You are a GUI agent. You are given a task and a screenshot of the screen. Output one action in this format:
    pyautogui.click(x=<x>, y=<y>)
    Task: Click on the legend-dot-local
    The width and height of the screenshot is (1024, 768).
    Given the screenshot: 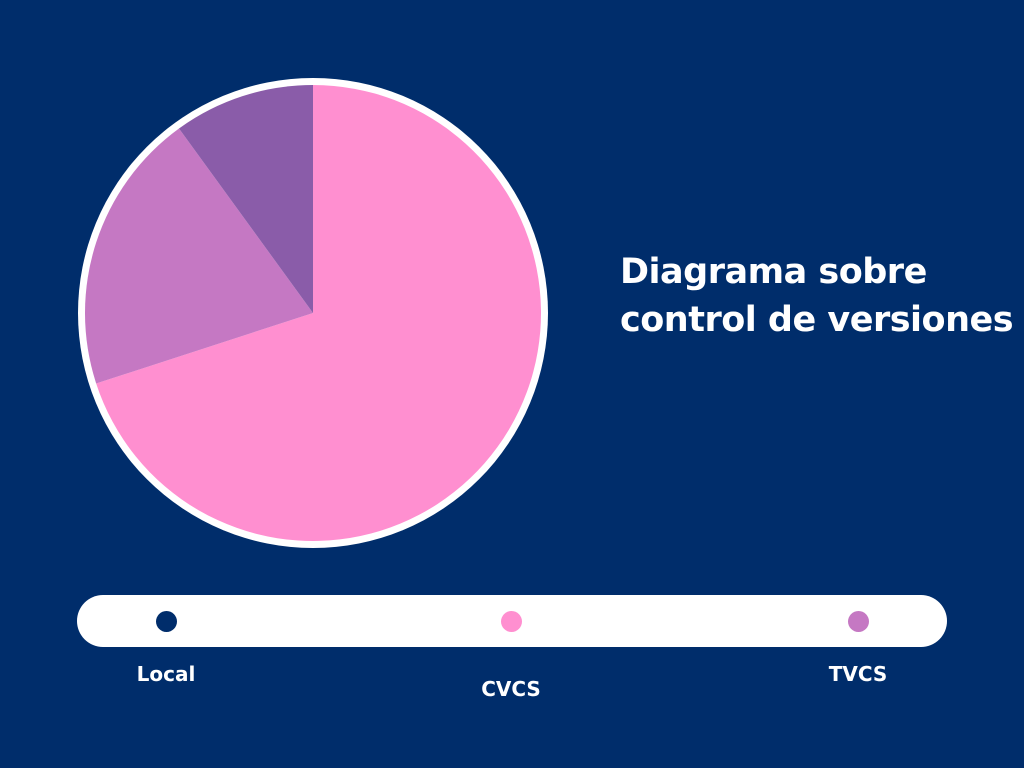 What is the action you would take?
    pyautogui.click(x=166, y=621)
    